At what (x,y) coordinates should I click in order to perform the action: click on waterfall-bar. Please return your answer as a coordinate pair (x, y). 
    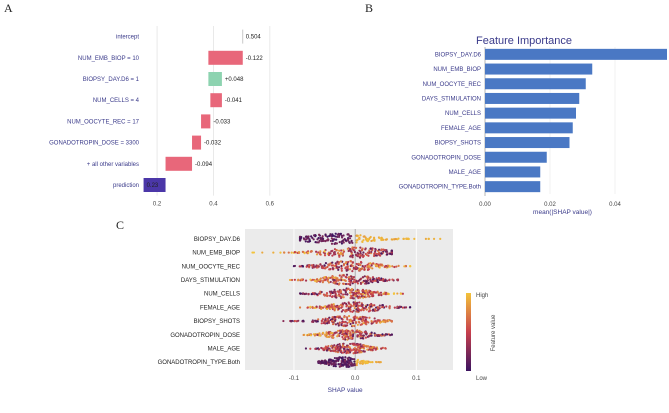
    Looking at the image, I should click on (154, 185).